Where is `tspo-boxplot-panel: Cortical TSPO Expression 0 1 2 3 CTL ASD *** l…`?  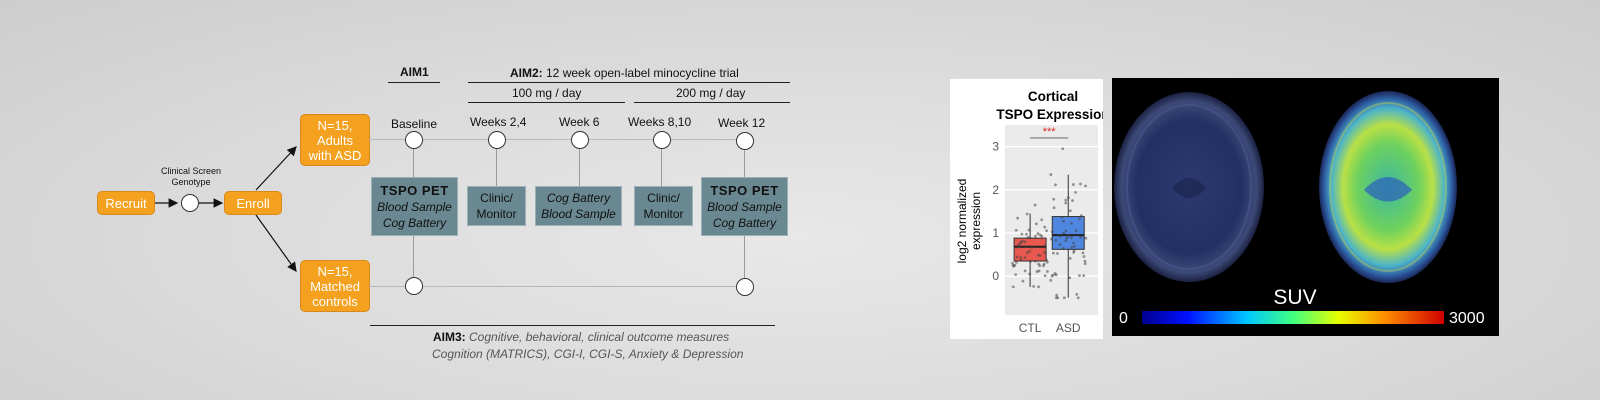 tspo-boxplot-panel: Cortical TSPO Expression 0 1 2 3 CTL ASD *** l… is located at coordinates (1030, 209).